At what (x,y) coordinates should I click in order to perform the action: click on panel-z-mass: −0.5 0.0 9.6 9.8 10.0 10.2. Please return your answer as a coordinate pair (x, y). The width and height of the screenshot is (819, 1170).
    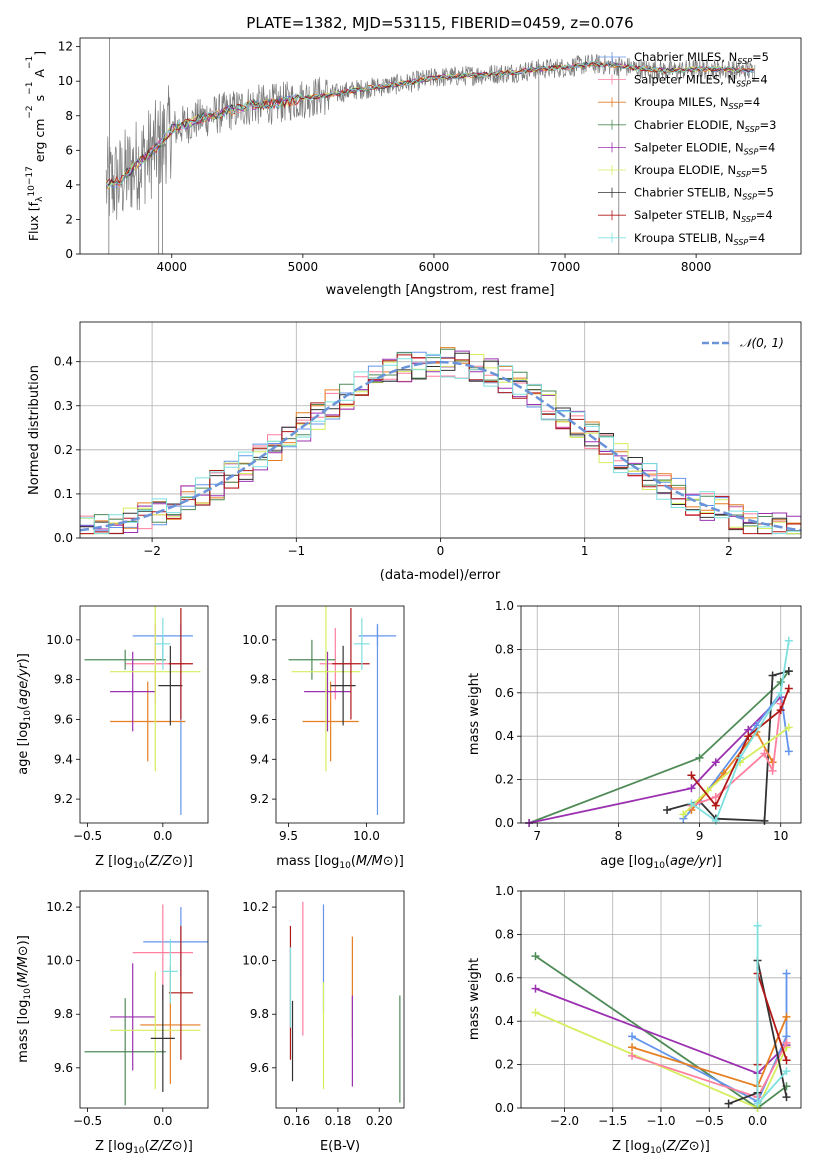
    Looking at the image, I should click on (127, 1014).